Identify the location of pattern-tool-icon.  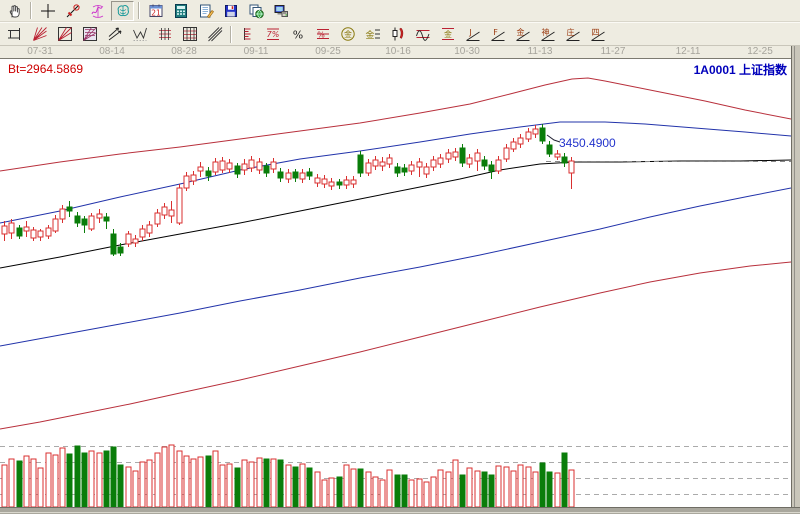
(97, 11).